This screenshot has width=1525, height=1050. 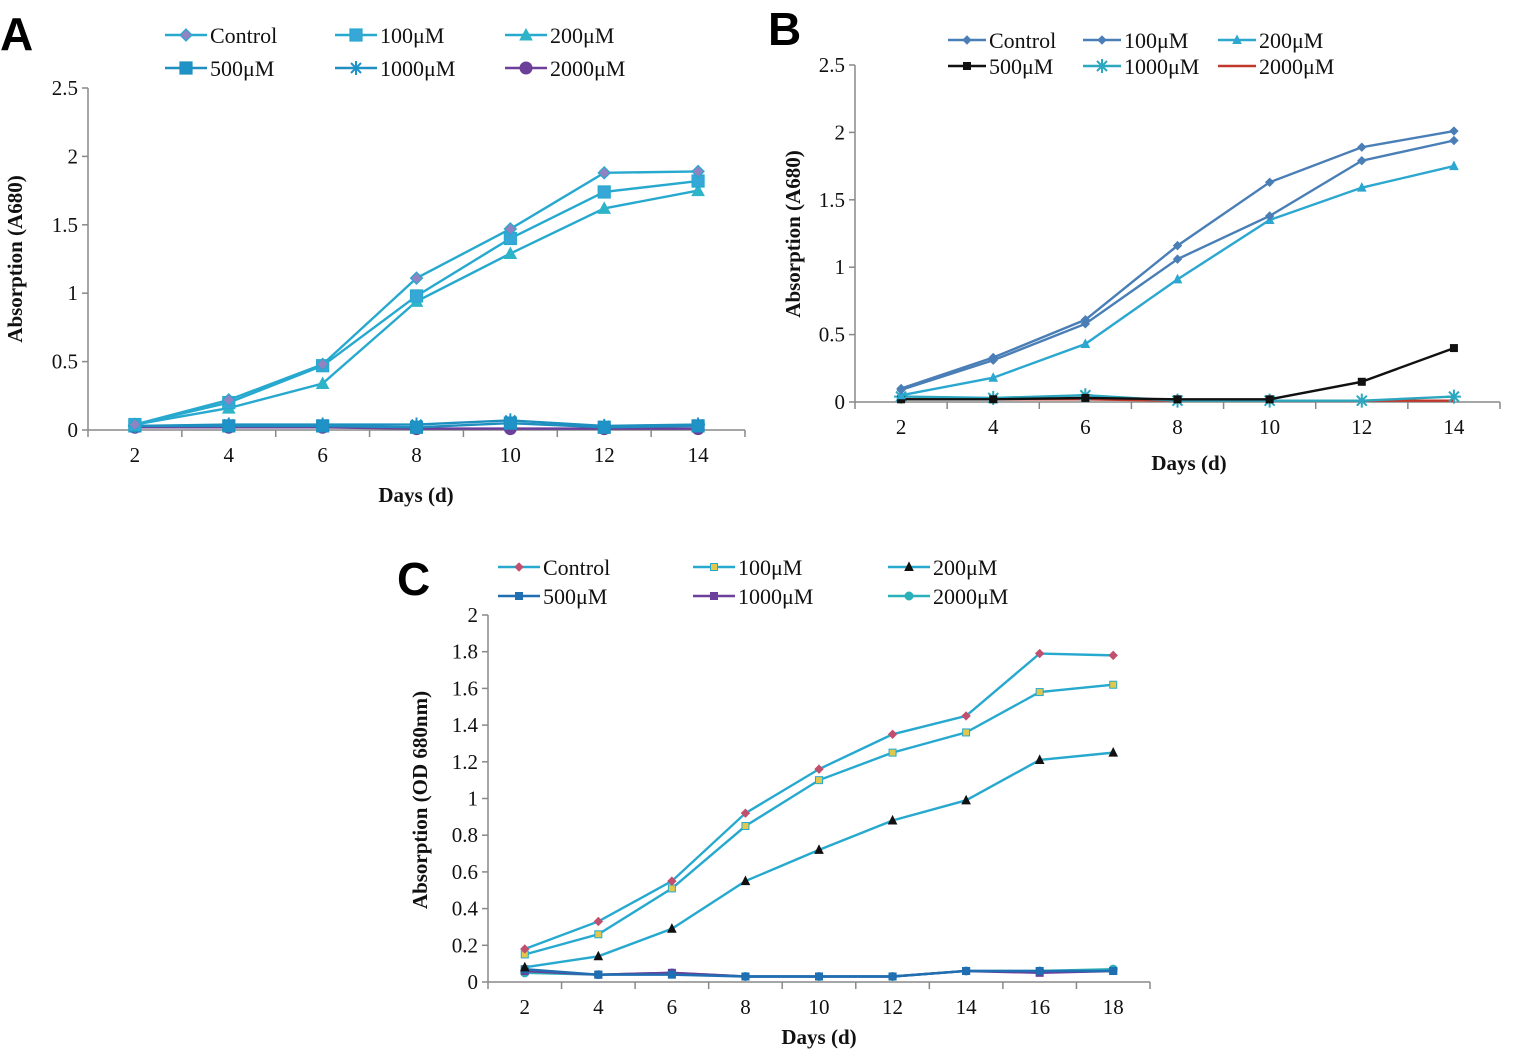 What do you see at coordinates (1039, 1007) in the screenshot?
I see `x-tick-label: 16` at bounding box center [1039, 1007].